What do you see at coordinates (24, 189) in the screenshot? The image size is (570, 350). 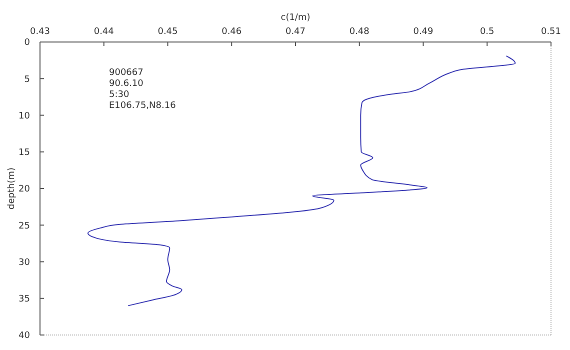 I see `y-tick-label: 20` at bounding box center [24, 189].